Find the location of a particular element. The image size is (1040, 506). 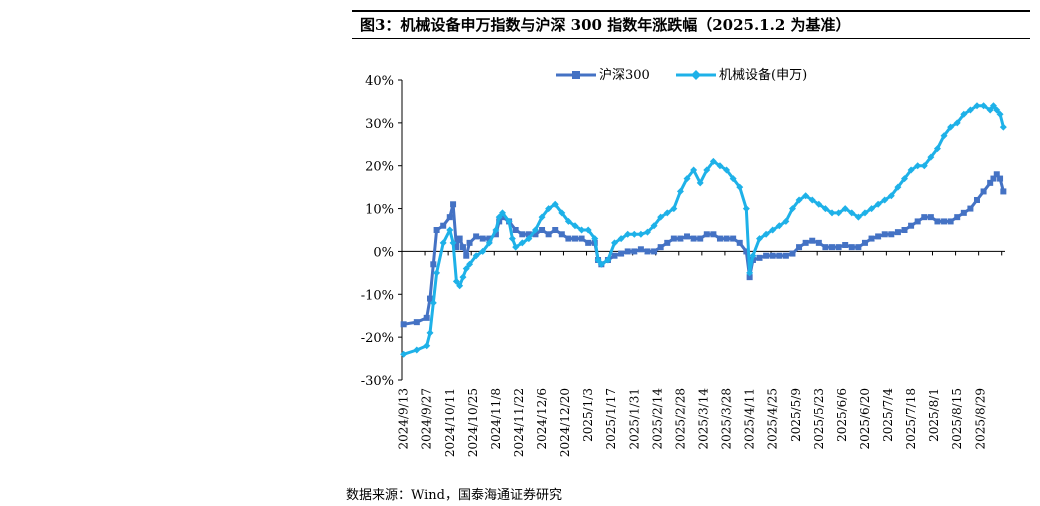

legend-label-machinery: 机械设备(申万) is located at coordinates (763, 75).